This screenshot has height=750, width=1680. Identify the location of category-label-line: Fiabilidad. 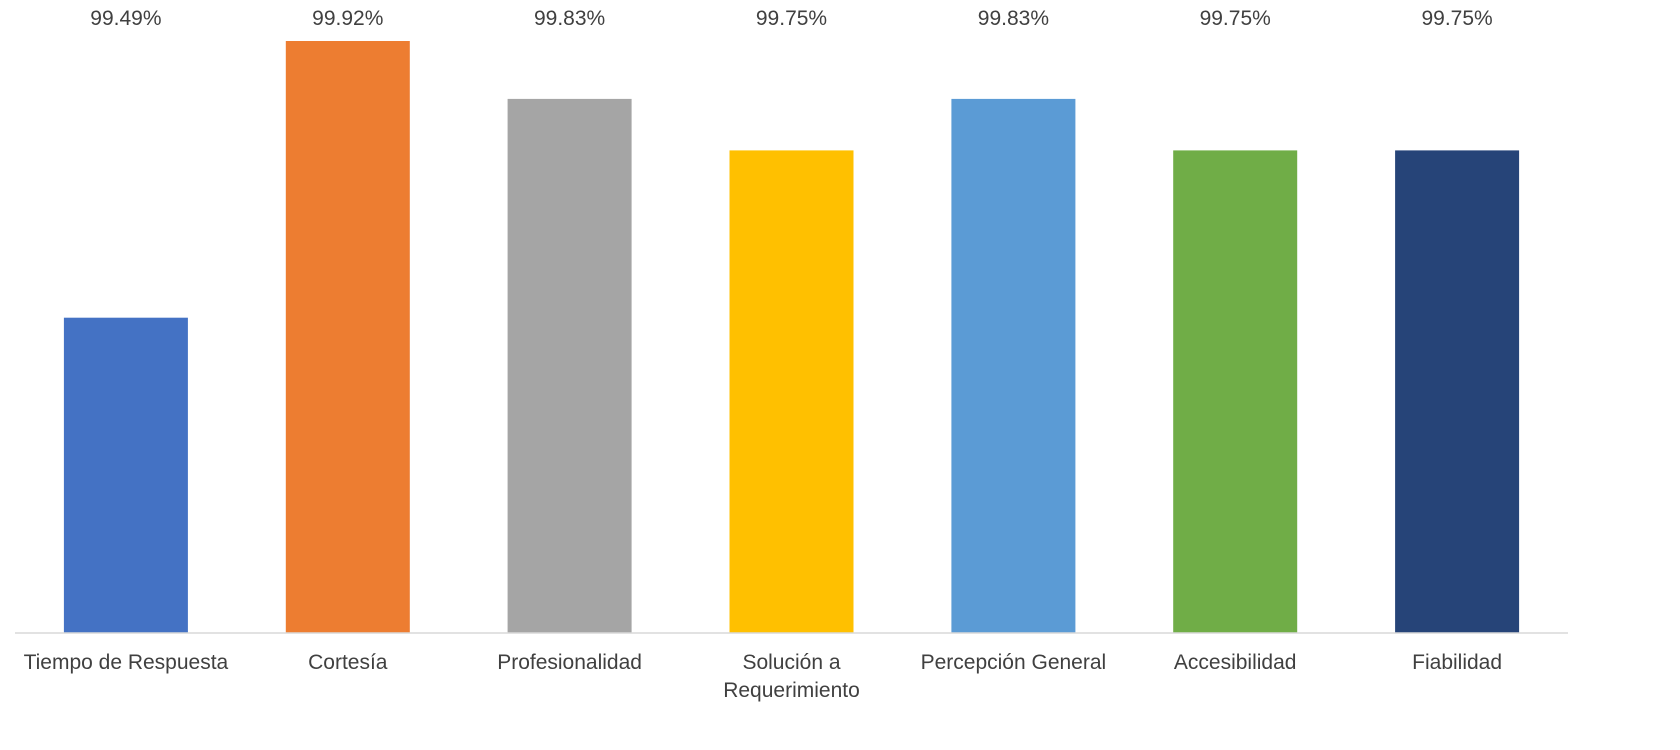
(1457, 662).